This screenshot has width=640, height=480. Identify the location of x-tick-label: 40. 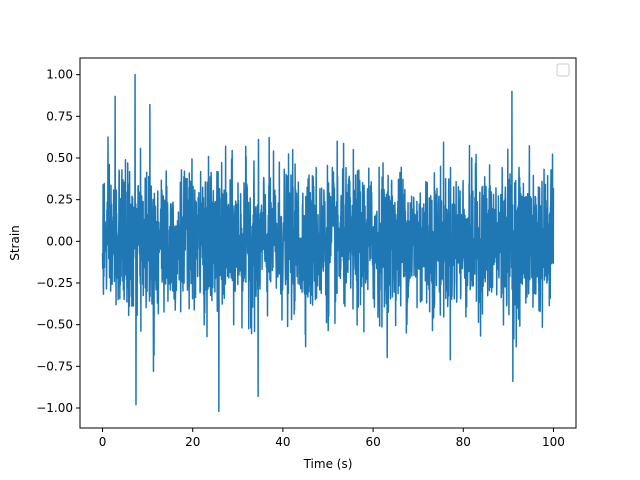
(282, 442).